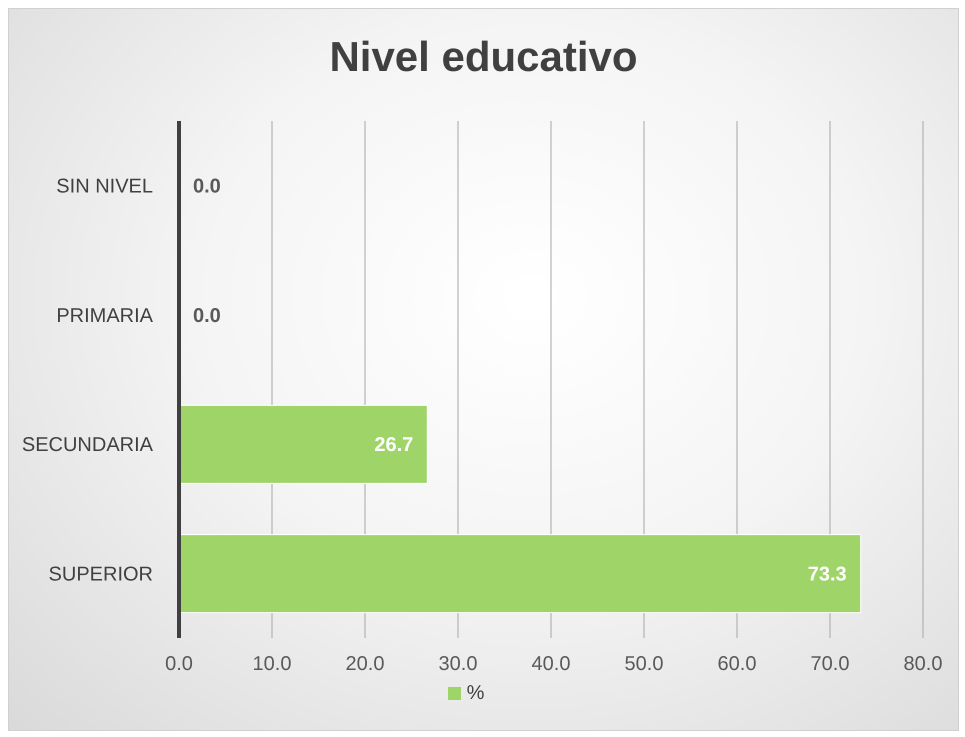  I want to click on x-tick-label: 60.0, so click(737, 664).